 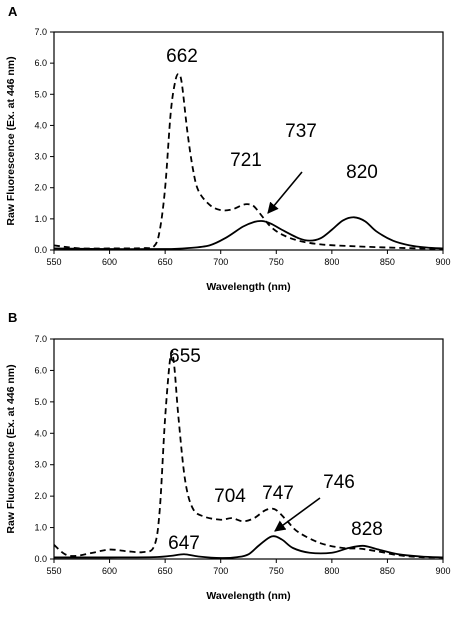 What do you see at coordinates (230, 496) in the screenshot?
I see `peak-annotation: 704` at bounding box center [230, 496].